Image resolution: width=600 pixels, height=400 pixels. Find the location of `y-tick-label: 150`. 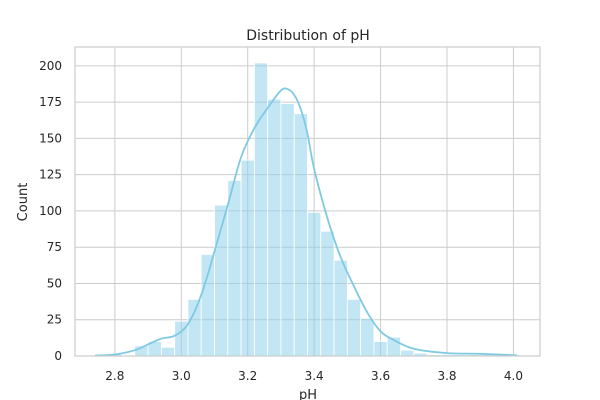

y-tick-label: 150 is located at coordinates (50, 138).